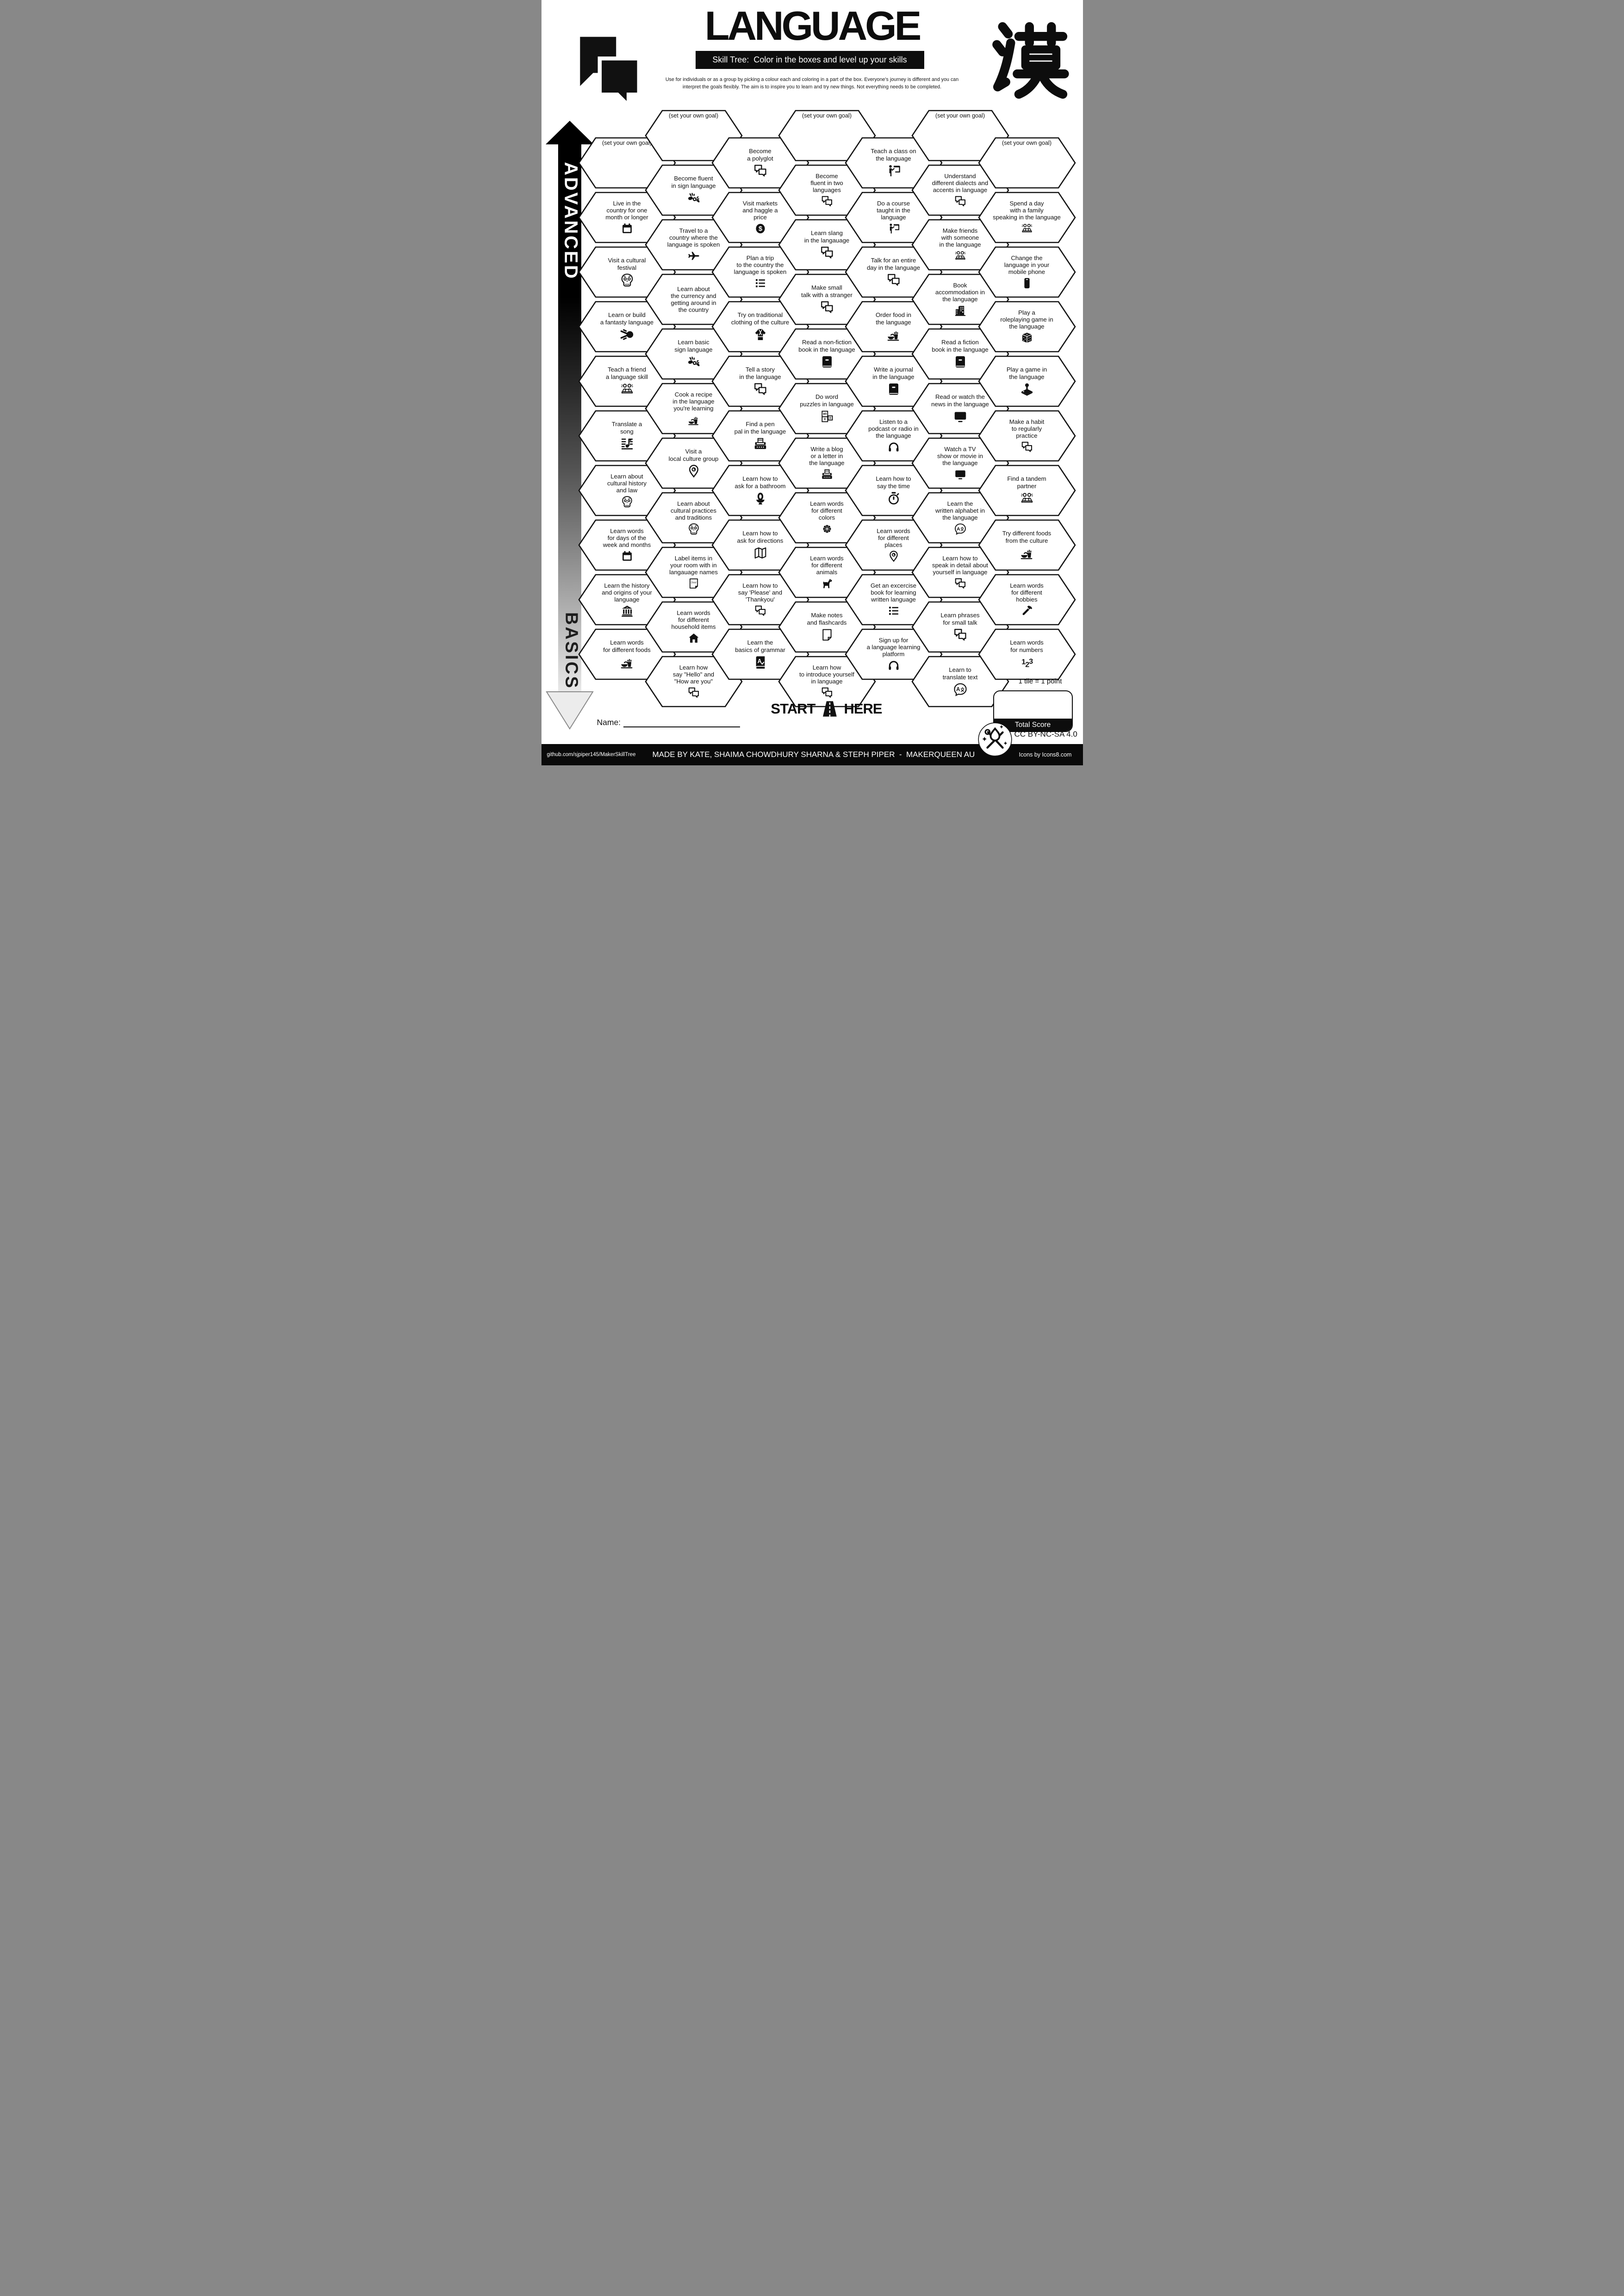 The image size is (1624, 2296). What do you see at coordinates (960, 682) in the screenshot?
I see `hex-tile: Learn to translate text` at bounding box center [960, 682].